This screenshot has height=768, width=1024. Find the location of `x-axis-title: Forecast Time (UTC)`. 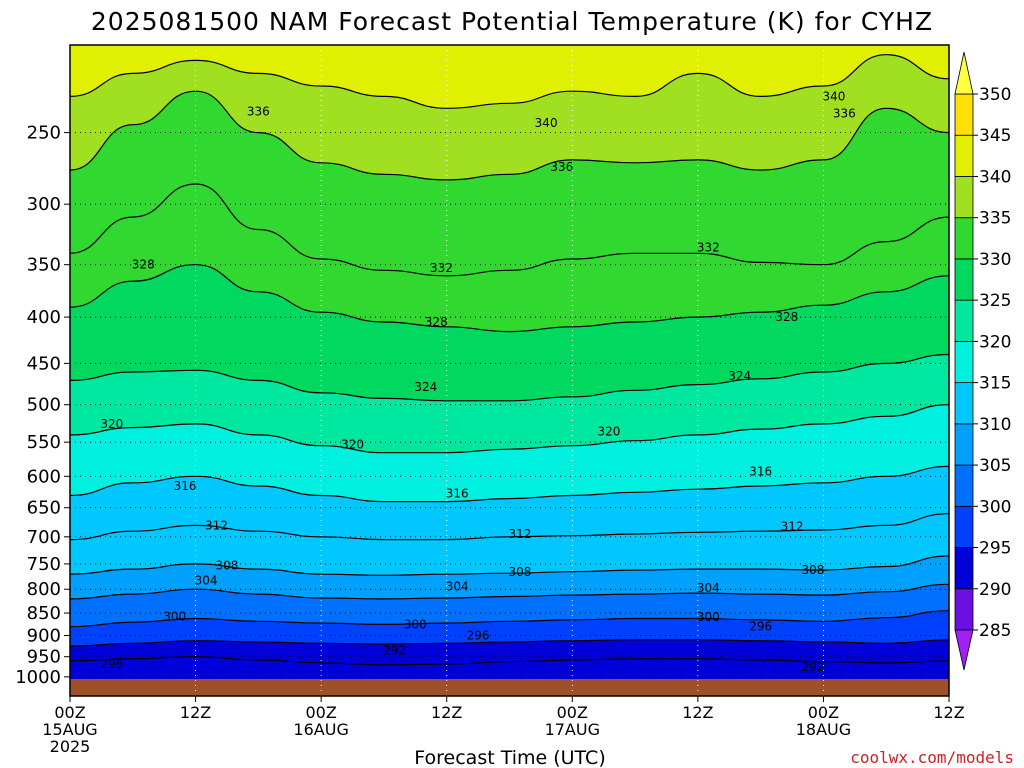

x-axis-title: Forecast Time (UTC) is located at coordinates (509, 757).